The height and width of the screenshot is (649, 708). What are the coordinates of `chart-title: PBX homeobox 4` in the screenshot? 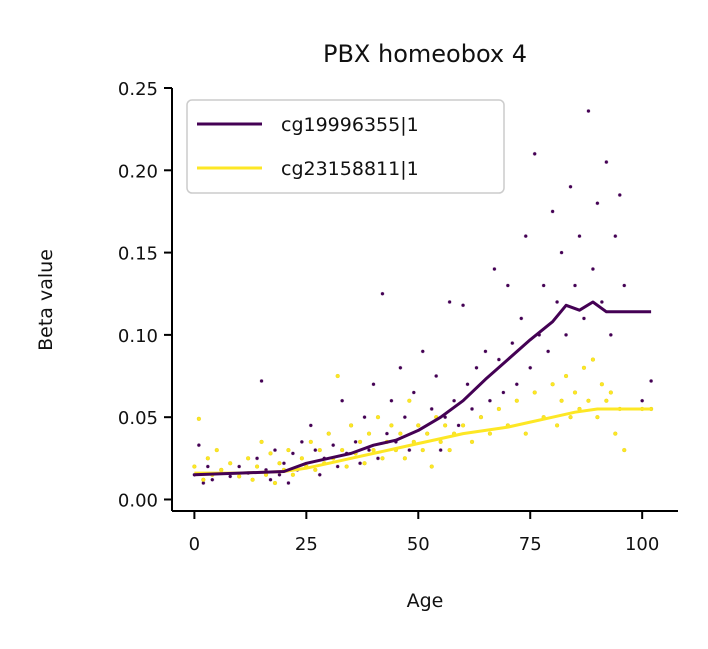 It's located at (425, 54).